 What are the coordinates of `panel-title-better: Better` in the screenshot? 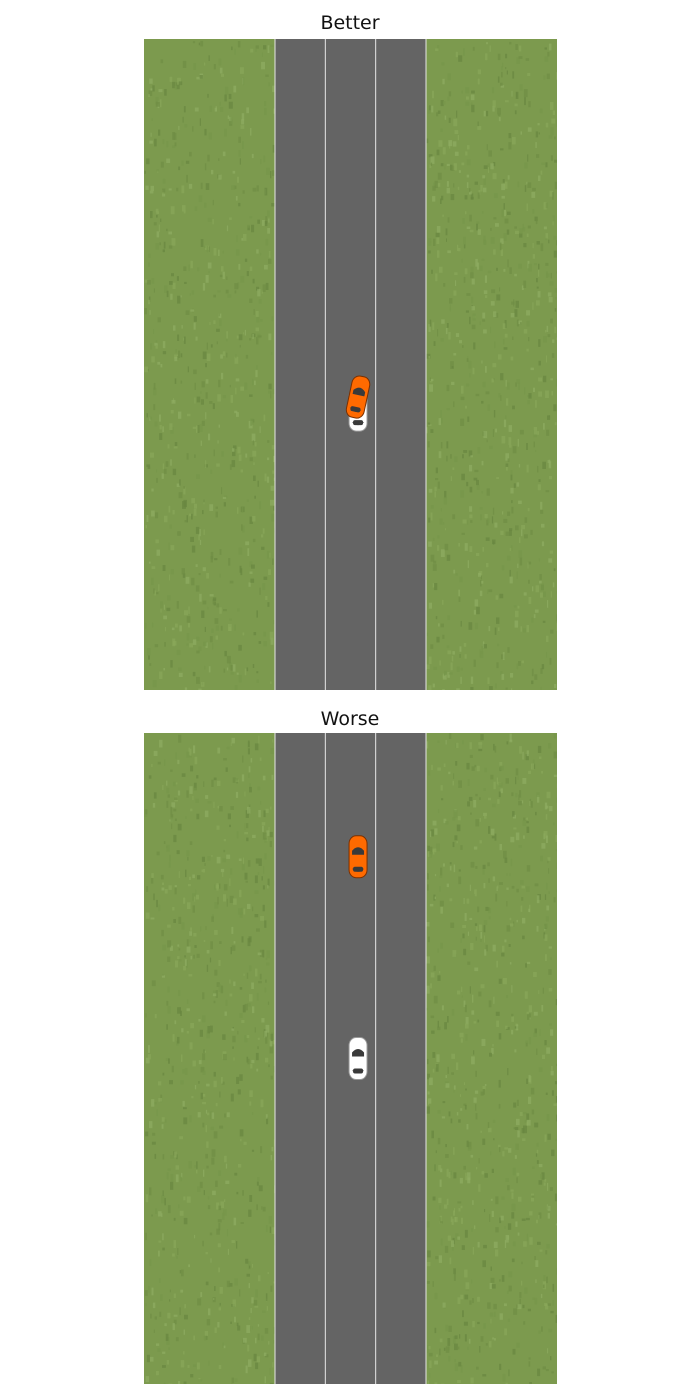 It's located at (350, 23).